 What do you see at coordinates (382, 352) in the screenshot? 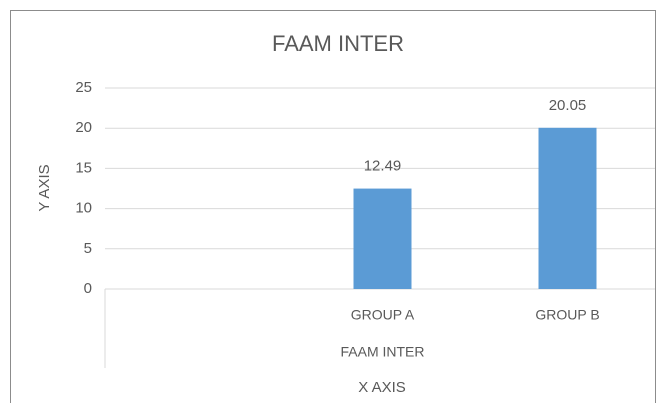
I see `group-label: FAAM INTER` at bounding box center [382, 352].